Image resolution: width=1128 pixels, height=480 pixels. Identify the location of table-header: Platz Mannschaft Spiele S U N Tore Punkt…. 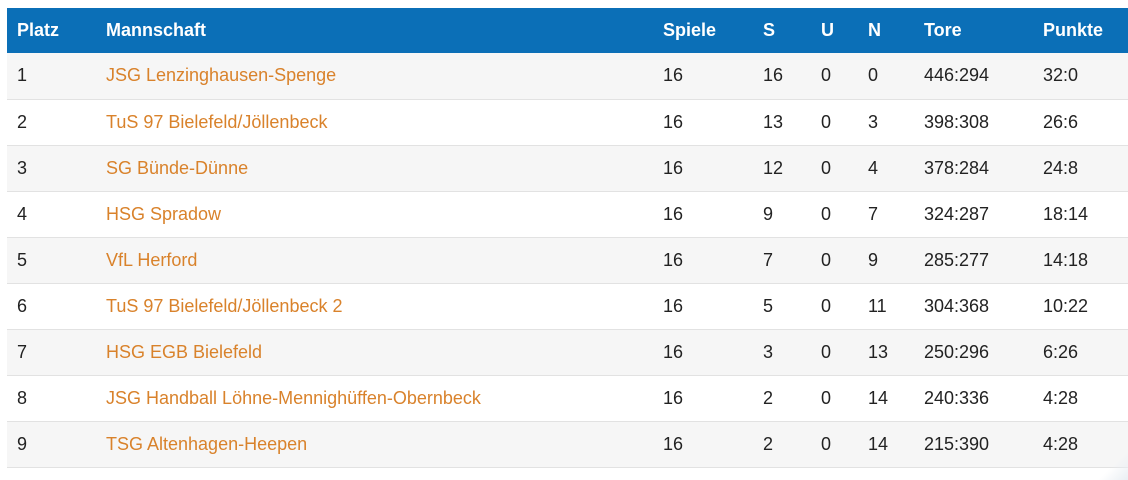
(567, 30).